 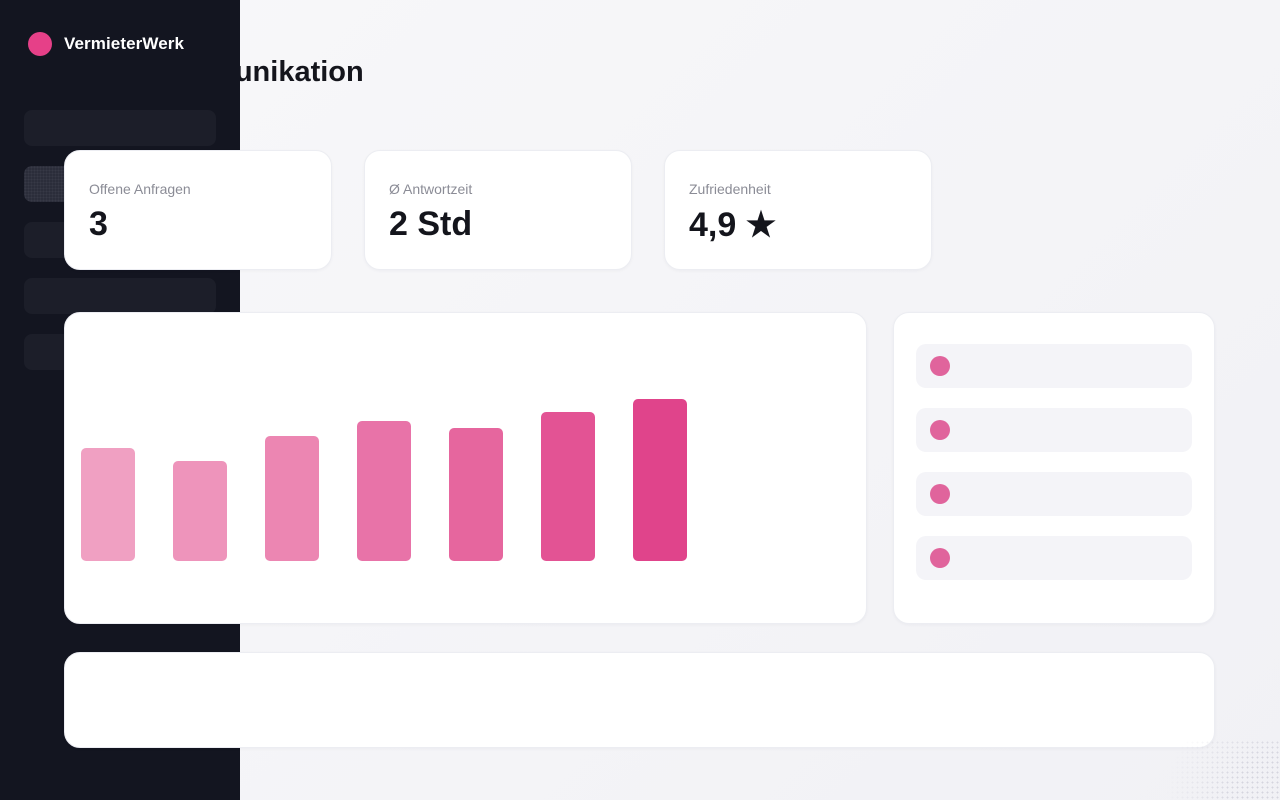 What do you see at coordinates (730, 189) in the screenshot?
I see `stat-label: Zufriedenheit` at bounding box center [730, 189].